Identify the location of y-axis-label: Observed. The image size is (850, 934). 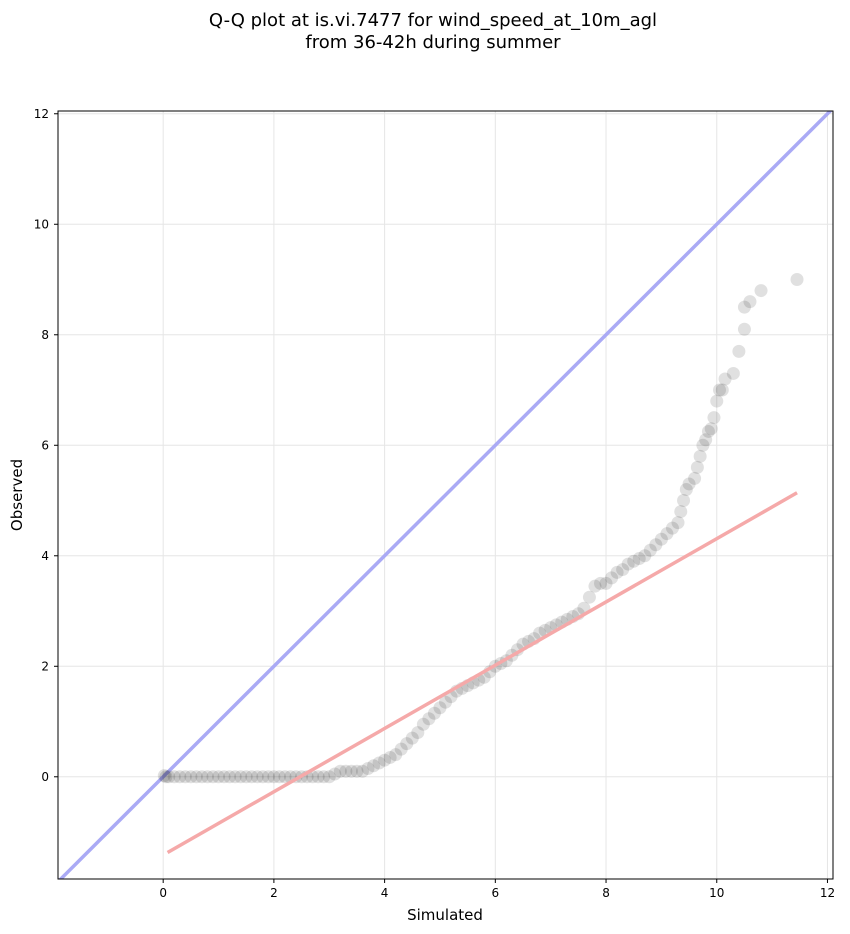
(17, 495).